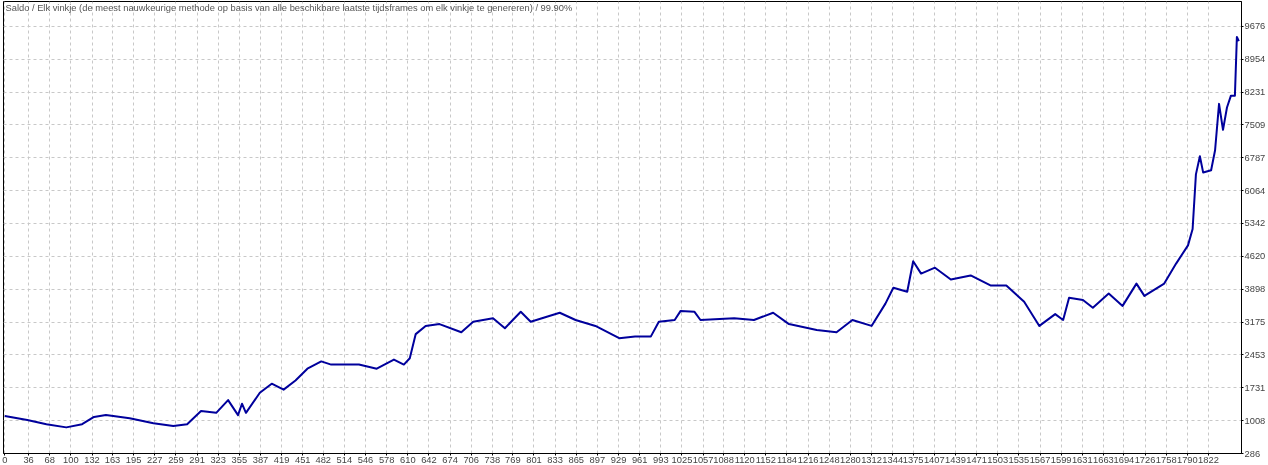  I want to click on x-tick-label: 833, so click(555, 459).